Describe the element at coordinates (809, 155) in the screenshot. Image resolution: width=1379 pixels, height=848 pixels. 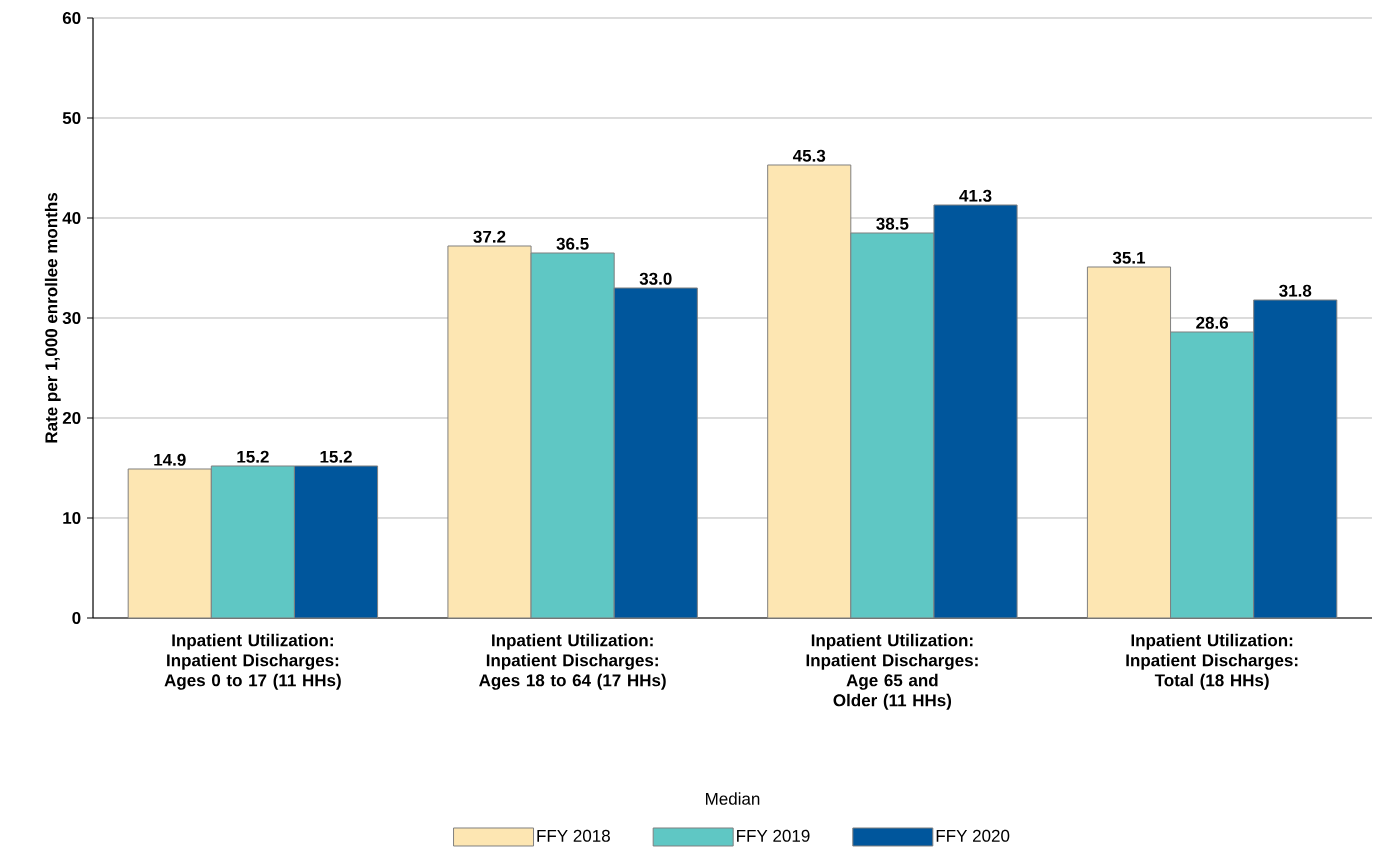
I see `data-label: 45.3` at that location.